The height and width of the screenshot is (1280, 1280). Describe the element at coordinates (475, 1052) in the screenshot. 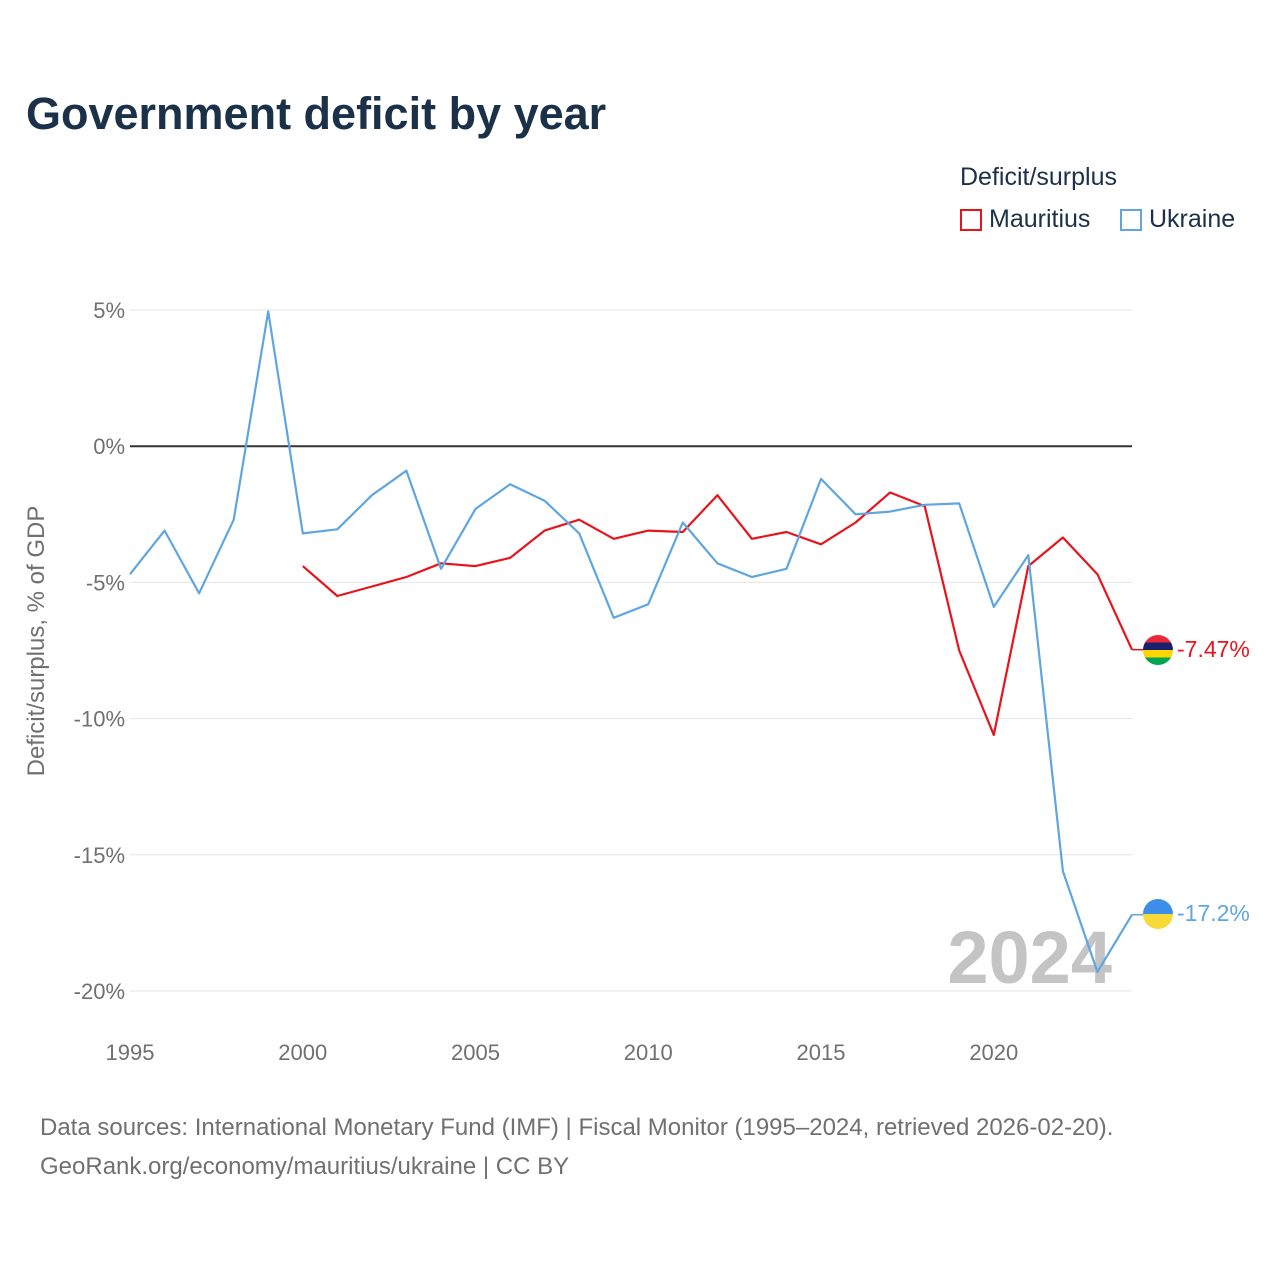

I see `x-tick-label: 2005` at that location.